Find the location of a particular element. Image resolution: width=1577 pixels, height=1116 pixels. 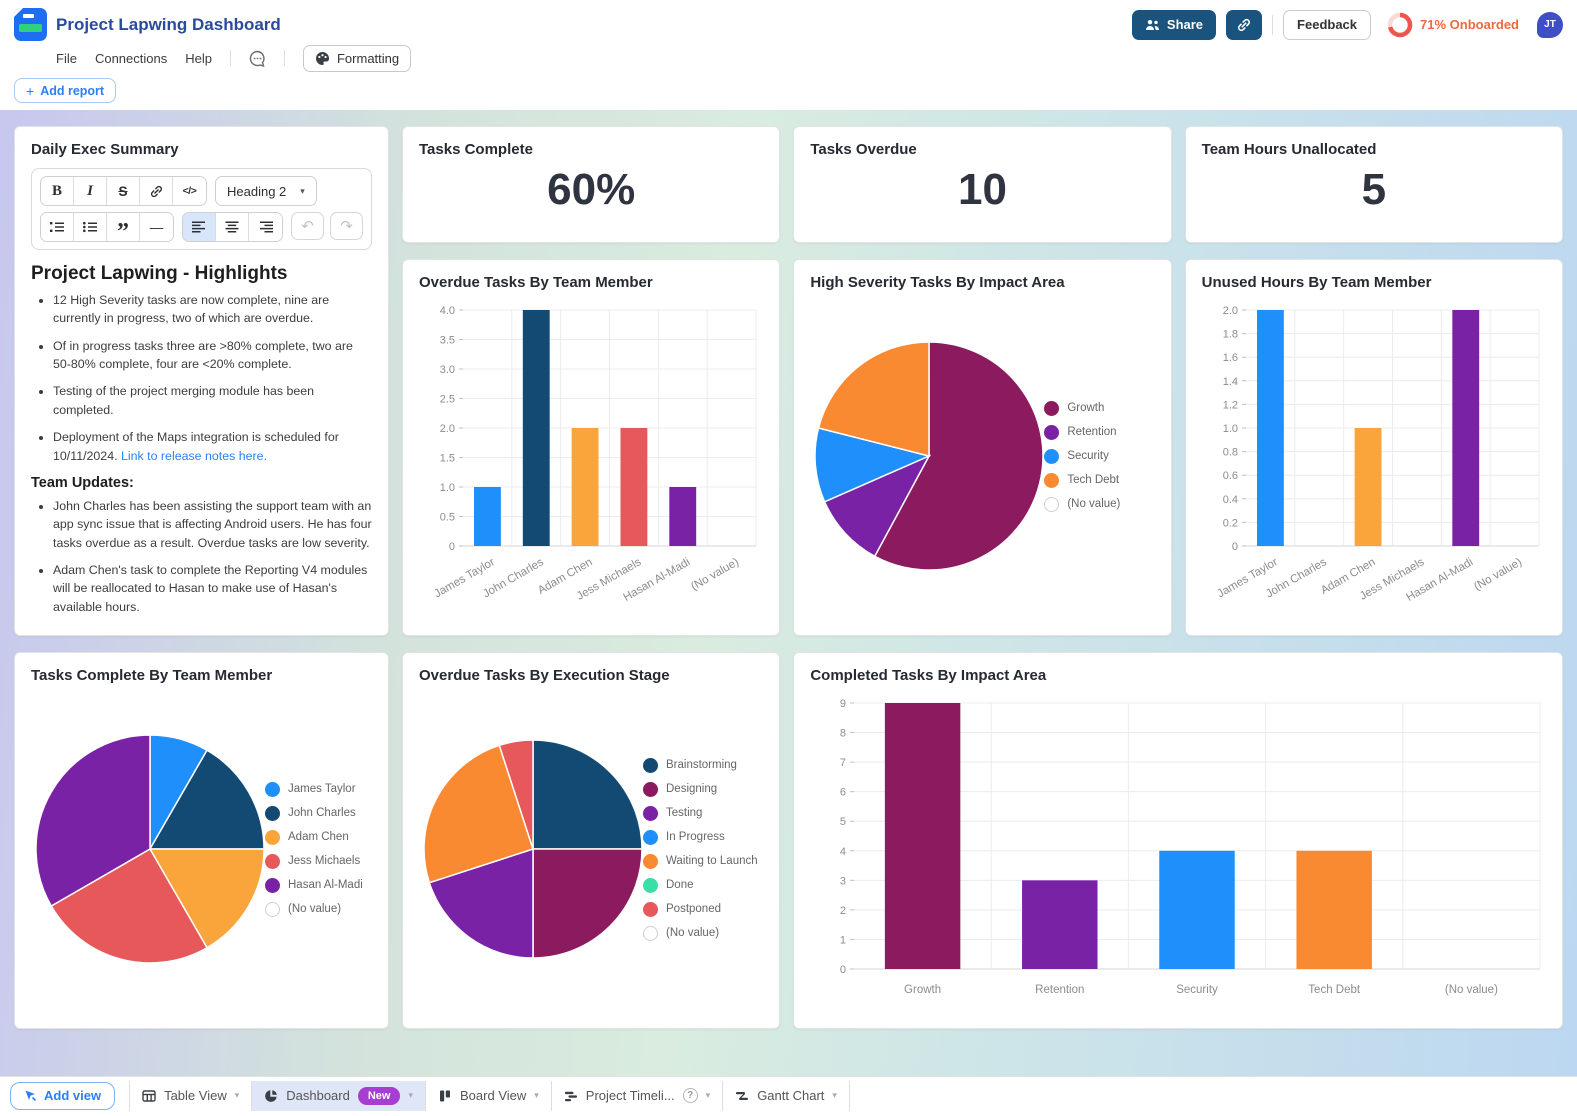

tab-project-timeli: Project Timeli...? ▾ is located at coordinates (637, 1095).